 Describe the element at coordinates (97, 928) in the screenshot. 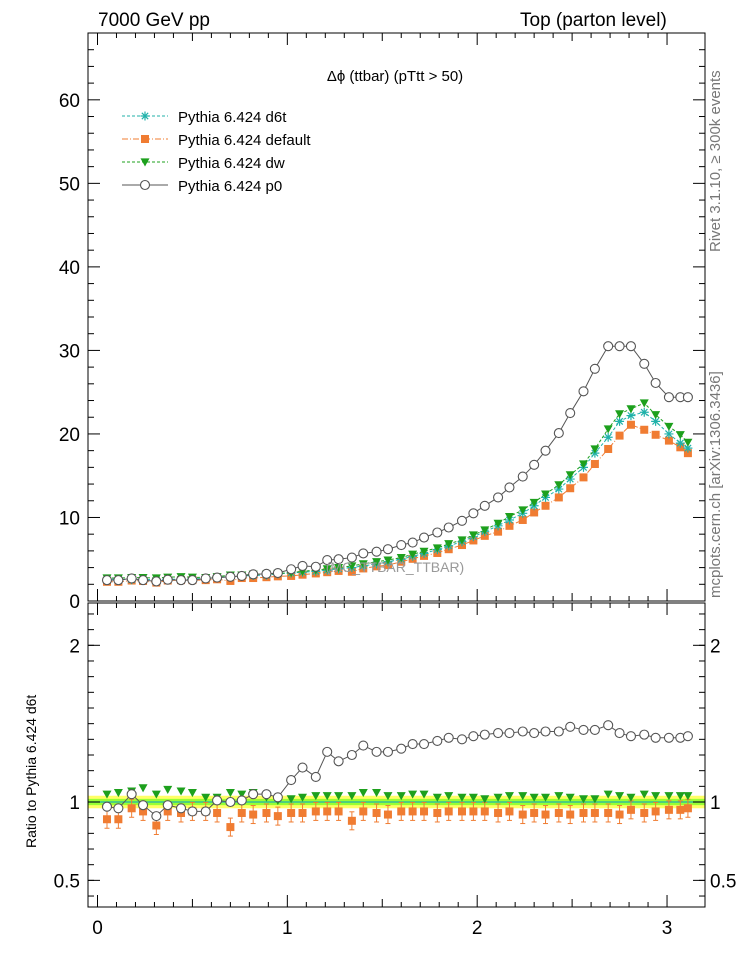

I see `x-tick-label: 0` at that location.